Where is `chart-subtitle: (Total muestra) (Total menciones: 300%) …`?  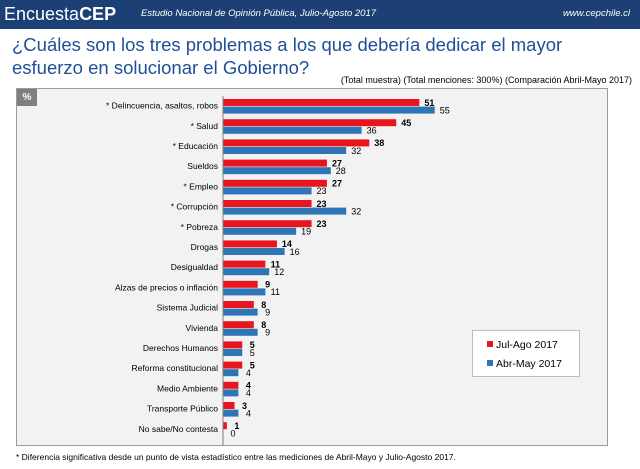
chart-subtitle: (Total muestra) (Total menciones: 300%) … is located at coordinates (486, 80).